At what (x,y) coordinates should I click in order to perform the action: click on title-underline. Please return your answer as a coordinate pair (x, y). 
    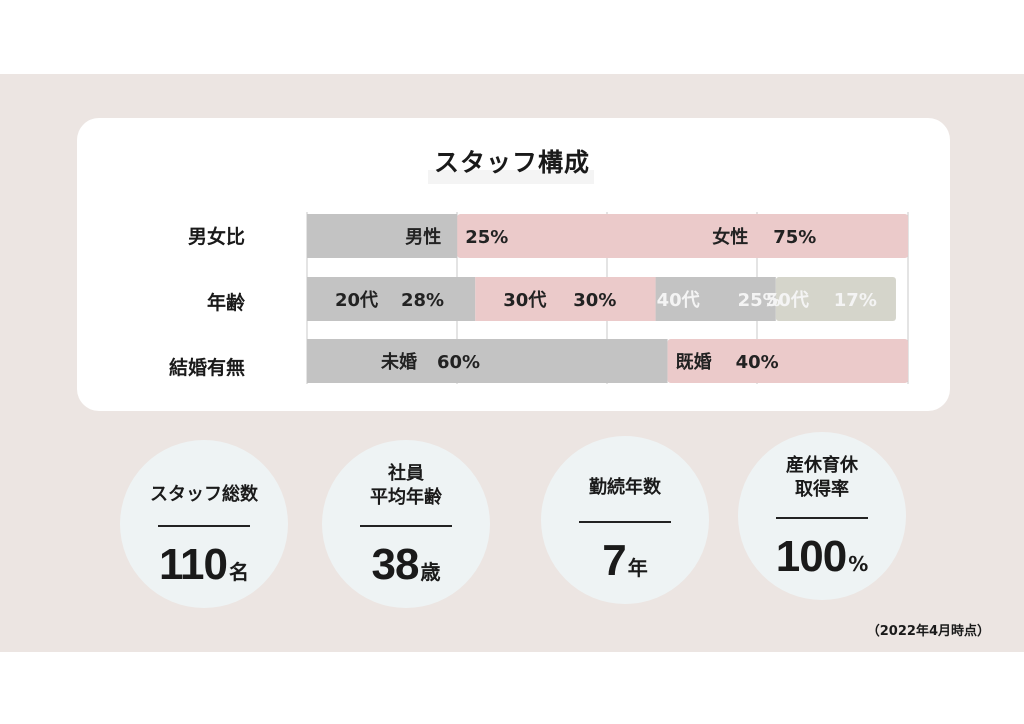
    Looking at the image, I should click on (511, 177).